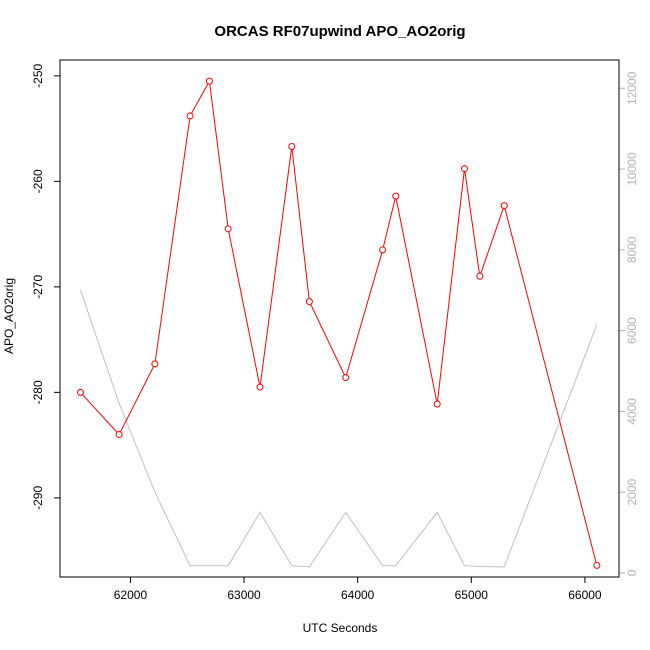 The image size is (650, 650). What do you see at coordinates (131, 595) in the screenshot?
I see `x-tick-label: 62000` at bounding box center [131, 595].